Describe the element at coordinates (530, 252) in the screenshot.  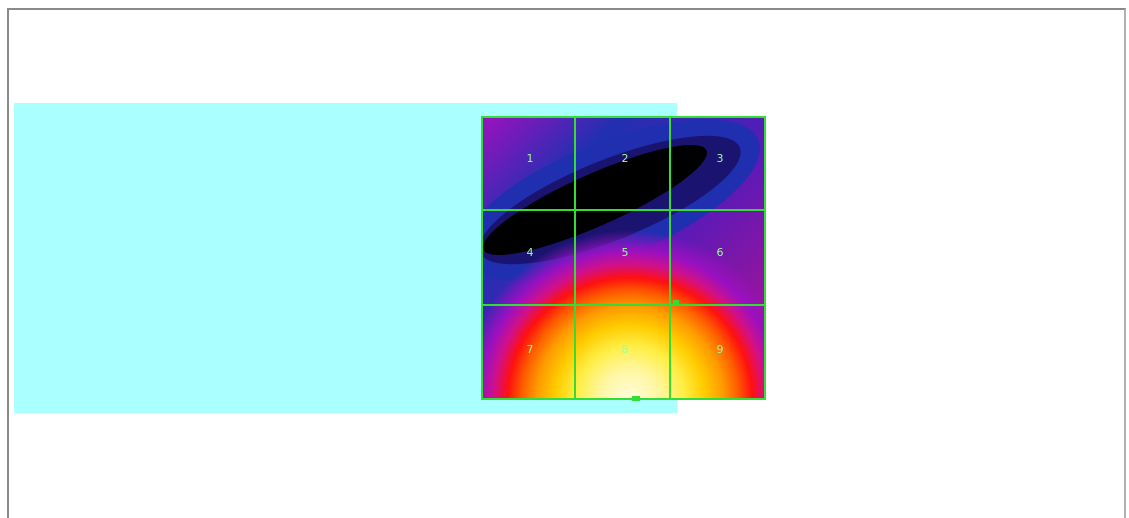
I see `grid-cell-4-label: 4` at that location.